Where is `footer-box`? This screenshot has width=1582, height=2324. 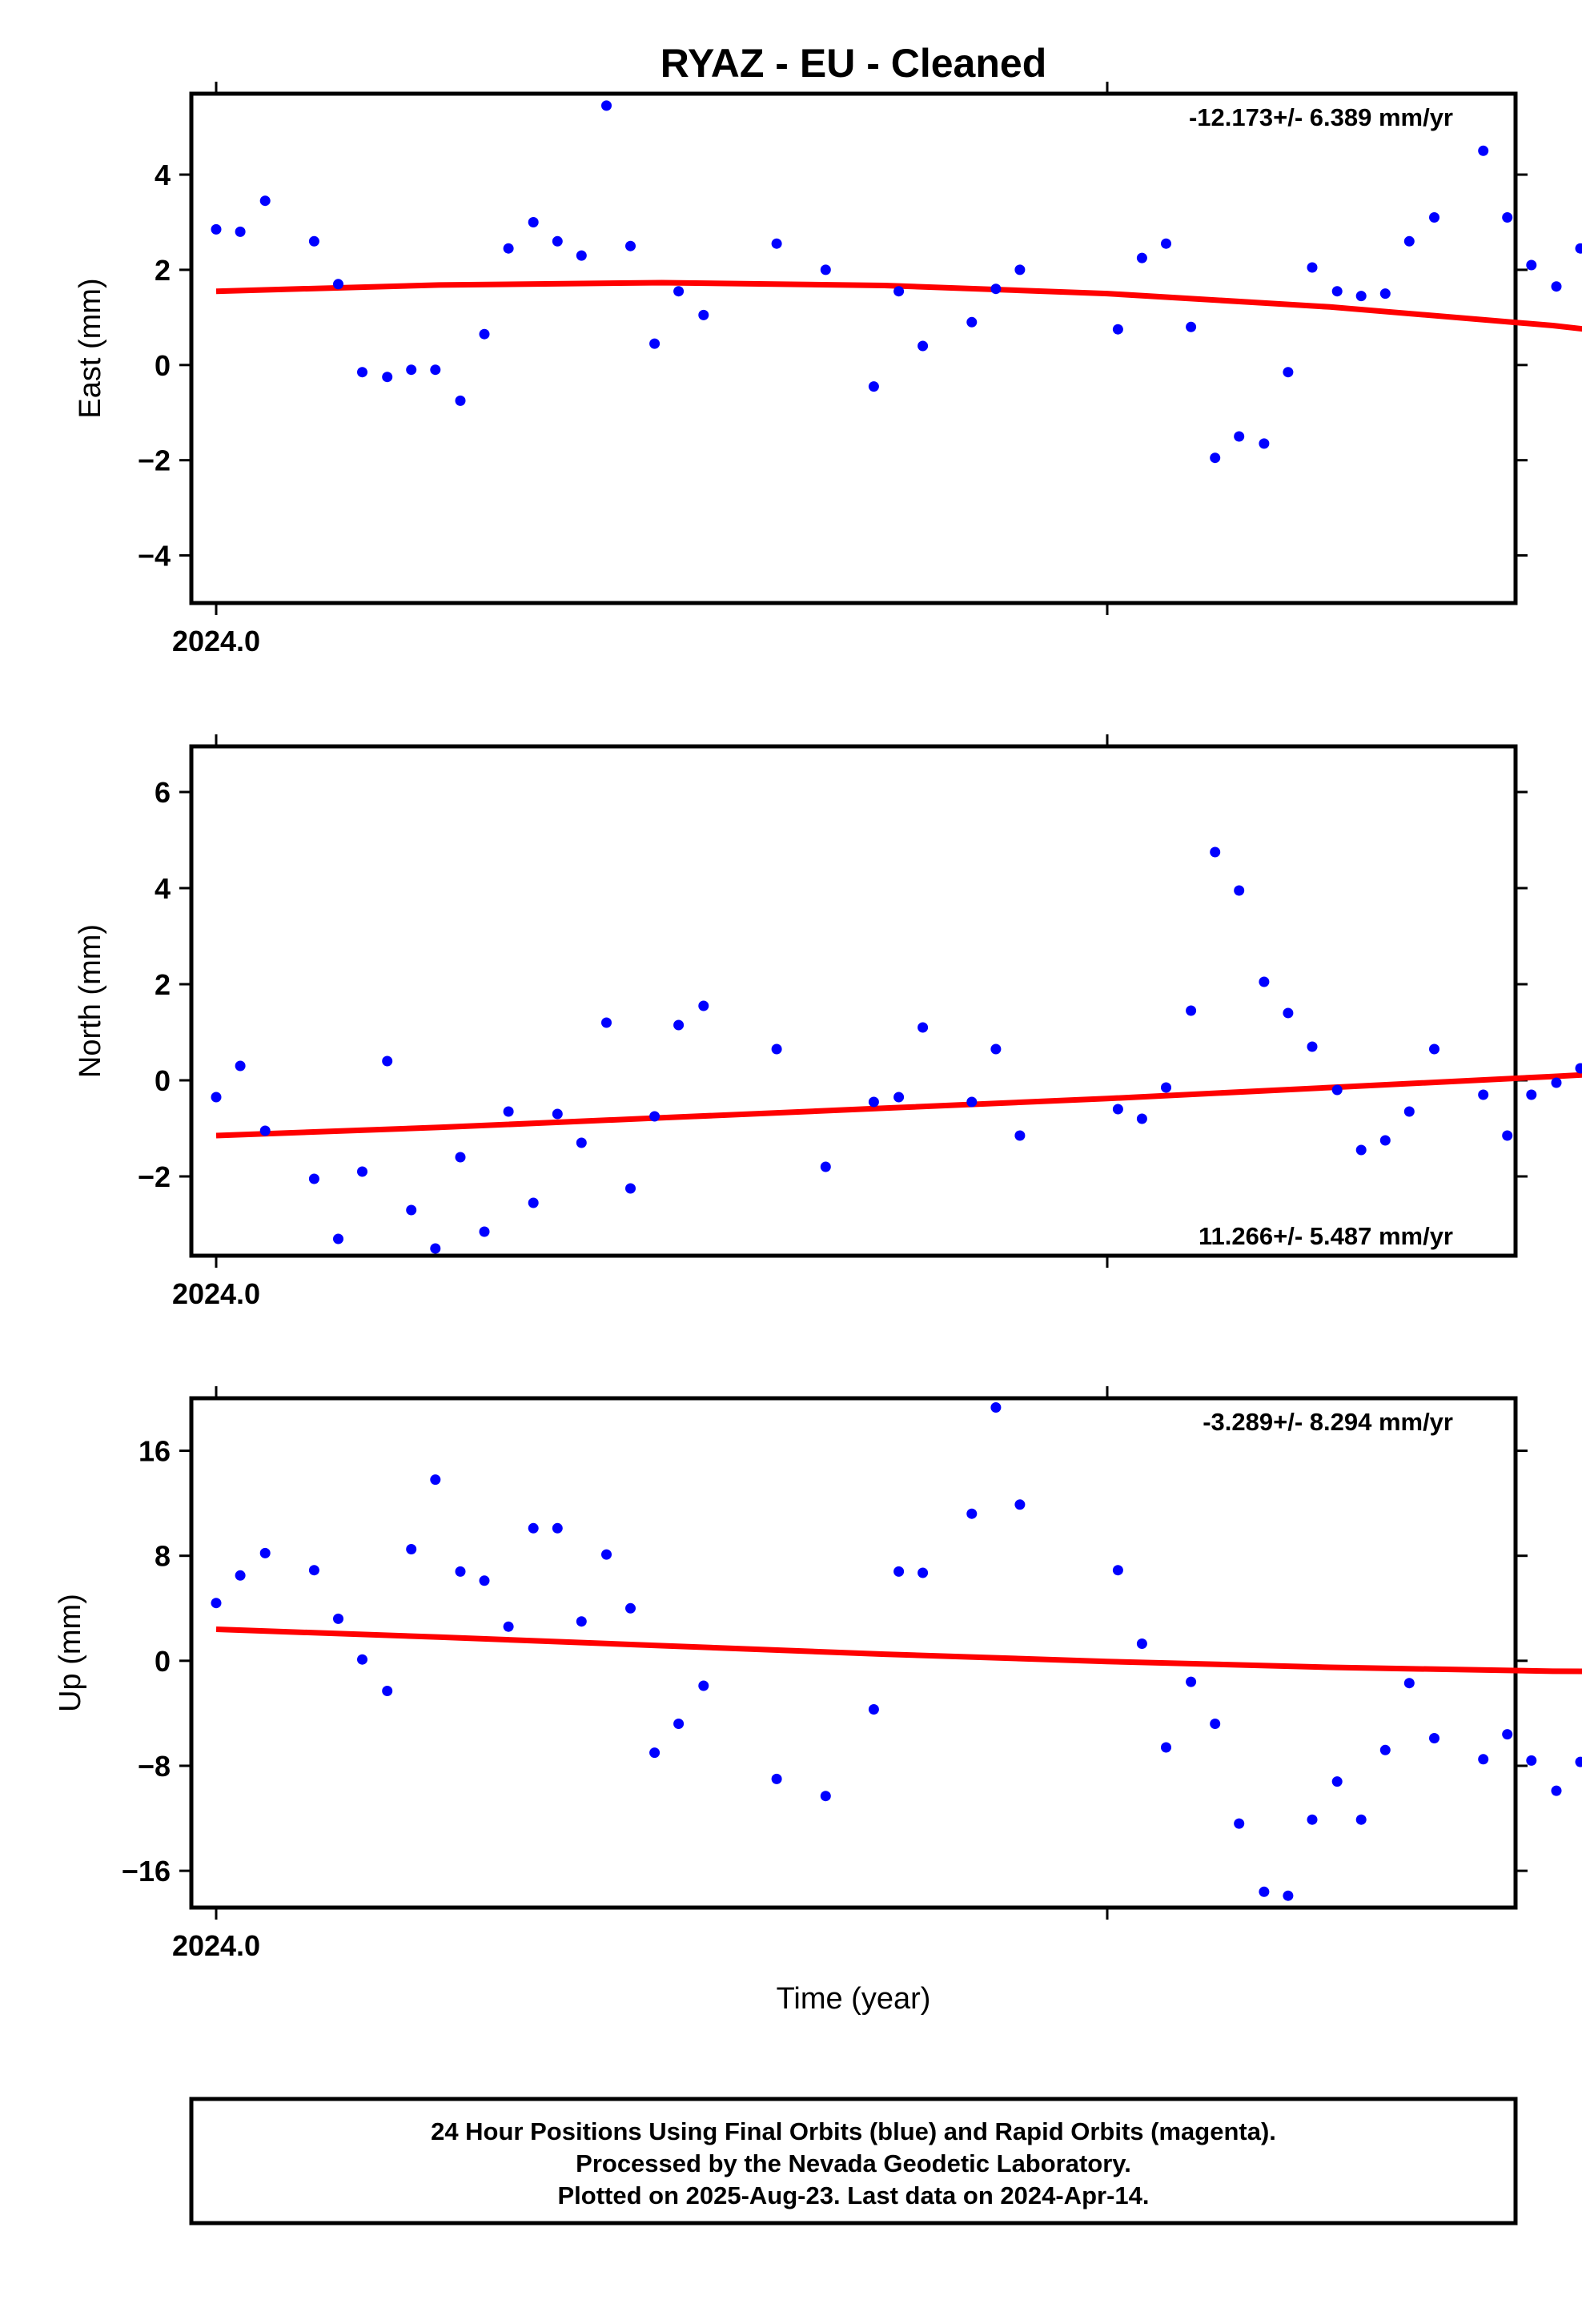
footer-box is located at coordinates (853, 2161).